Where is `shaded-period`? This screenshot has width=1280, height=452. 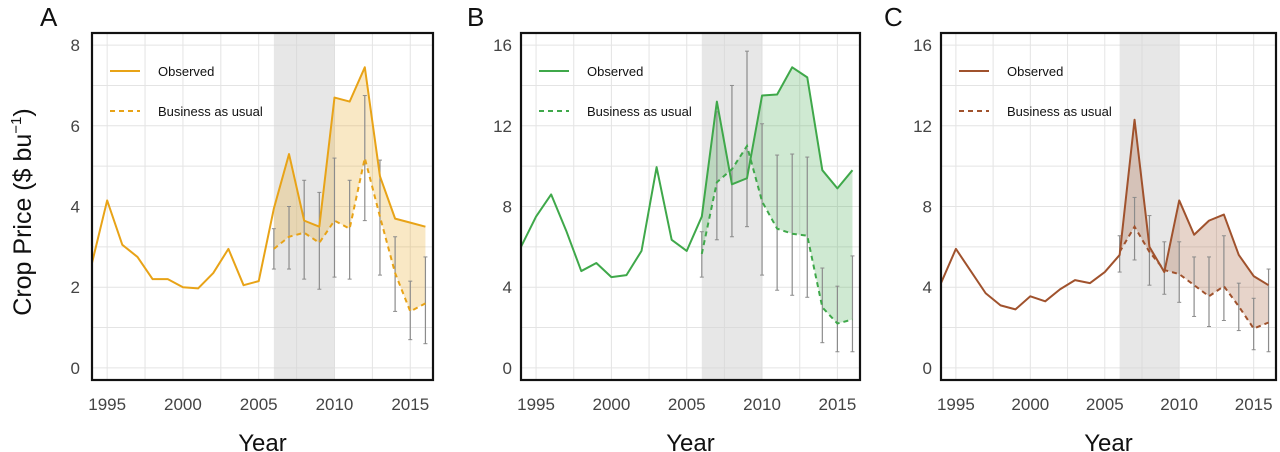 shaded-period is located at coordinates (1149, 206).